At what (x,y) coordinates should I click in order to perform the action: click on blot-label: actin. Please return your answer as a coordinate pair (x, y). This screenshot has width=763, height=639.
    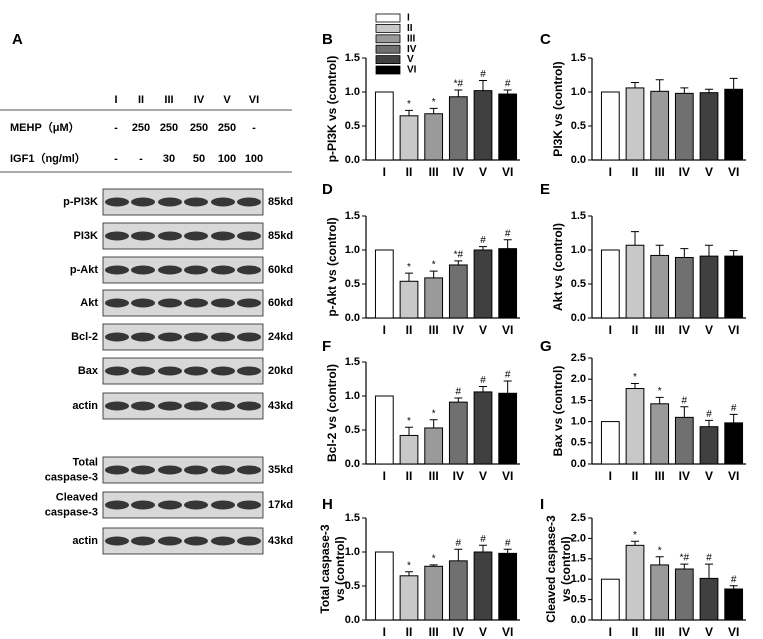
    Looking at the image, I should click on (85, 406).